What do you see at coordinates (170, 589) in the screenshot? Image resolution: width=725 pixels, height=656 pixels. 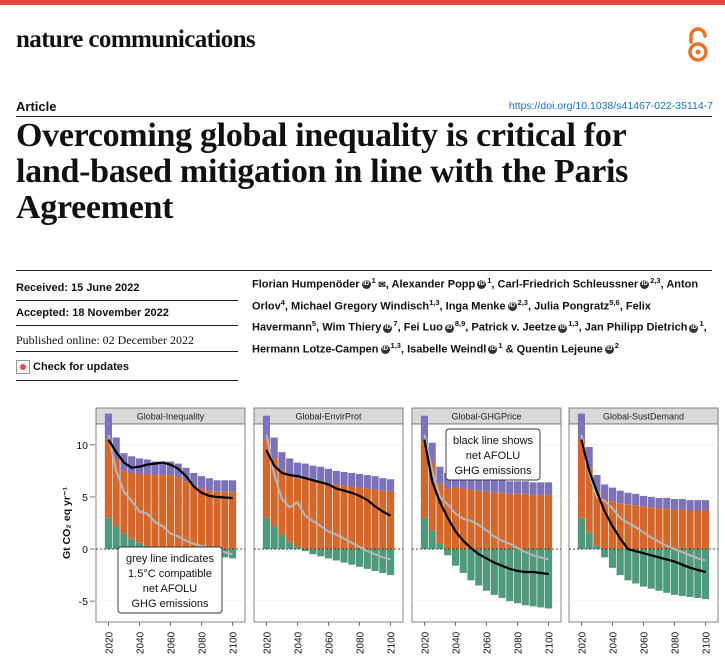 I see `grey-line-annotation-line: net AFOLU` at bounding box center [170, 589].